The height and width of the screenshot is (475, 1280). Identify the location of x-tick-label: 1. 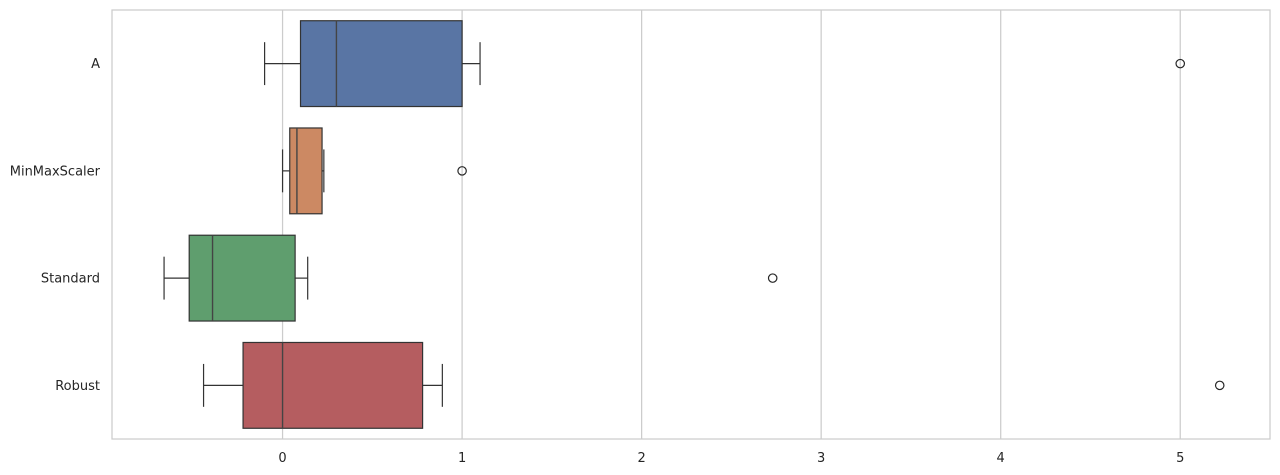
(462, 458).